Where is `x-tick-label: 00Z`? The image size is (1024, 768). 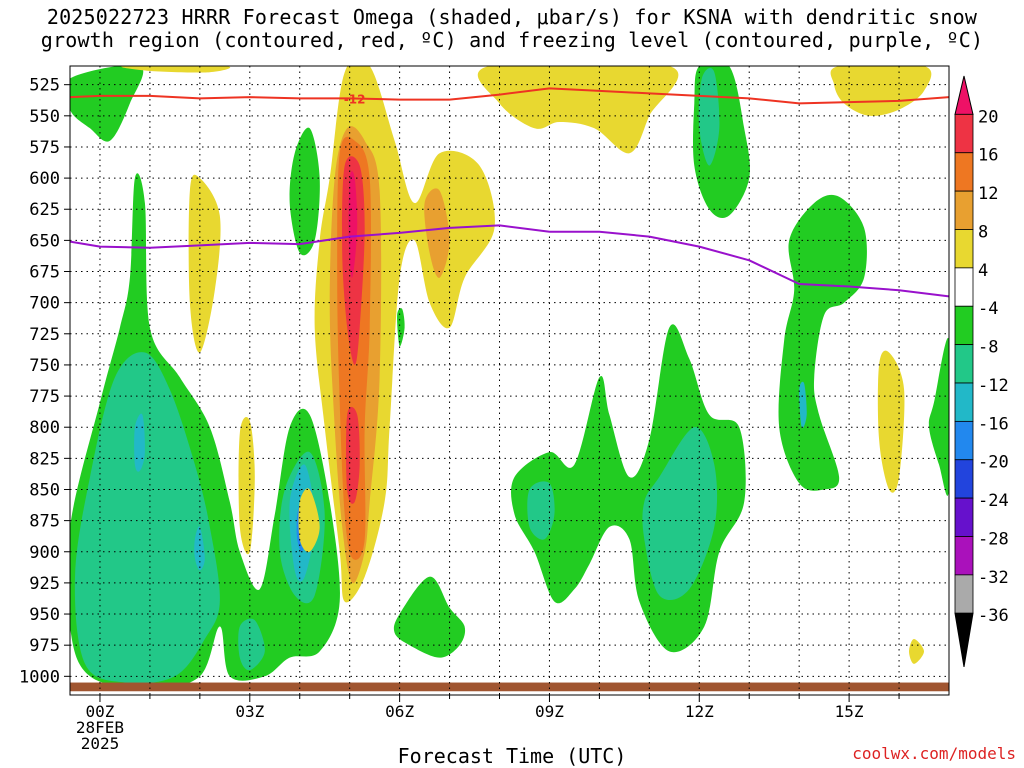
x-tick-label: 00Z is located at coordinates (100, 711).